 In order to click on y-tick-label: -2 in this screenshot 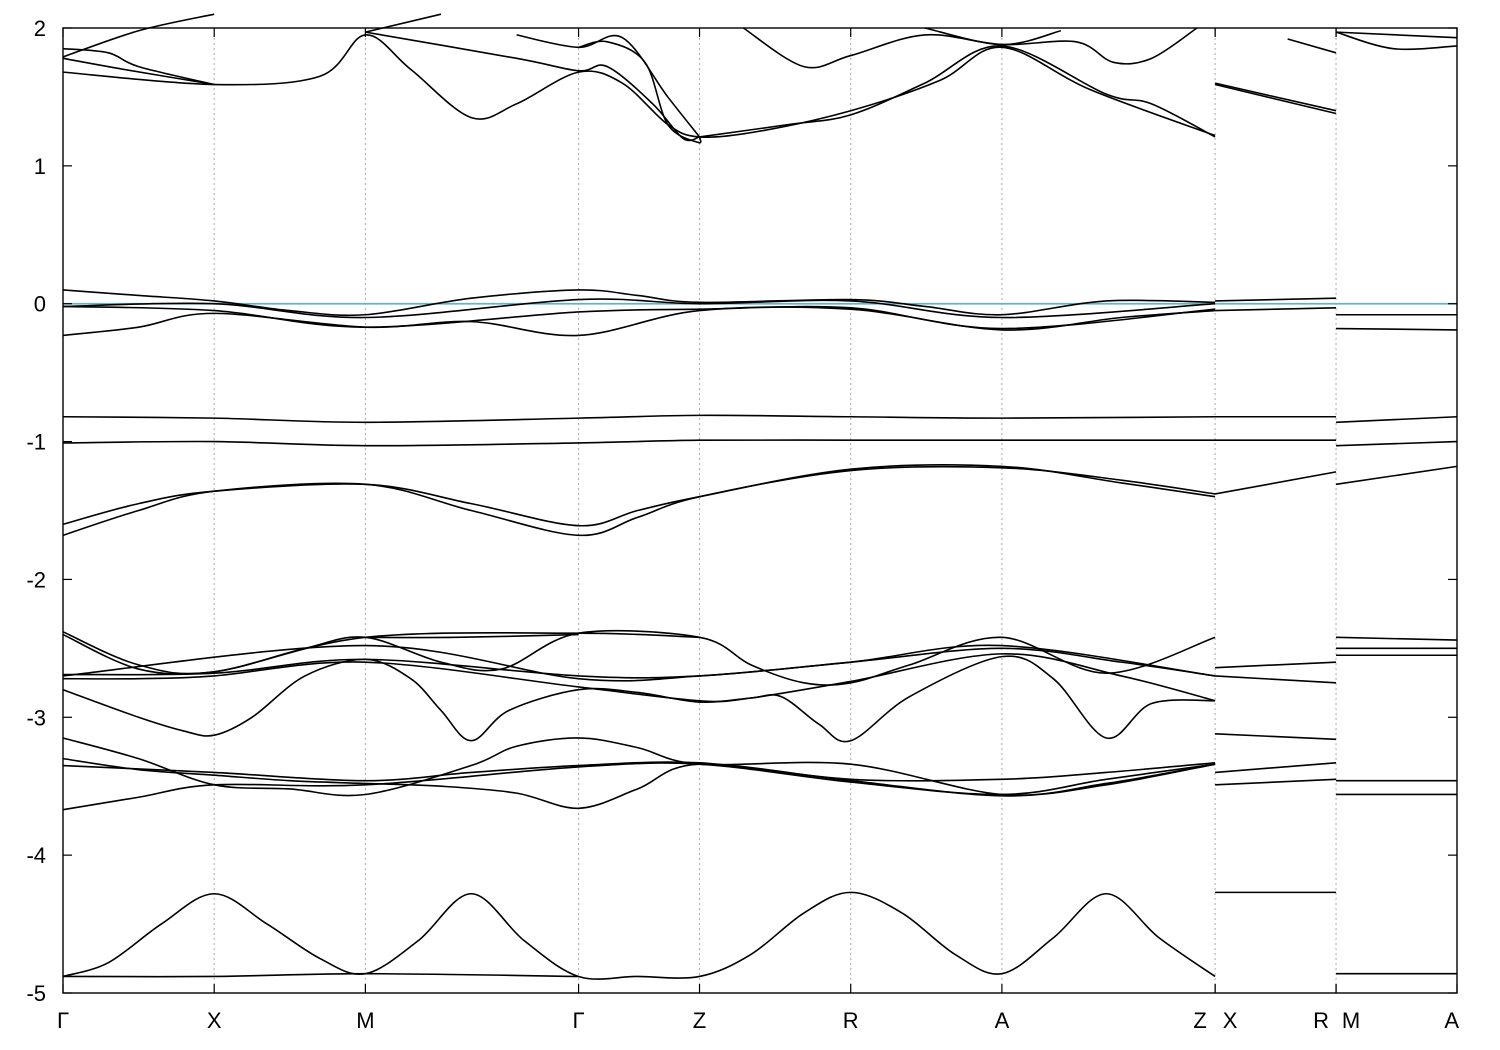, I will do `click(36, 579)`.